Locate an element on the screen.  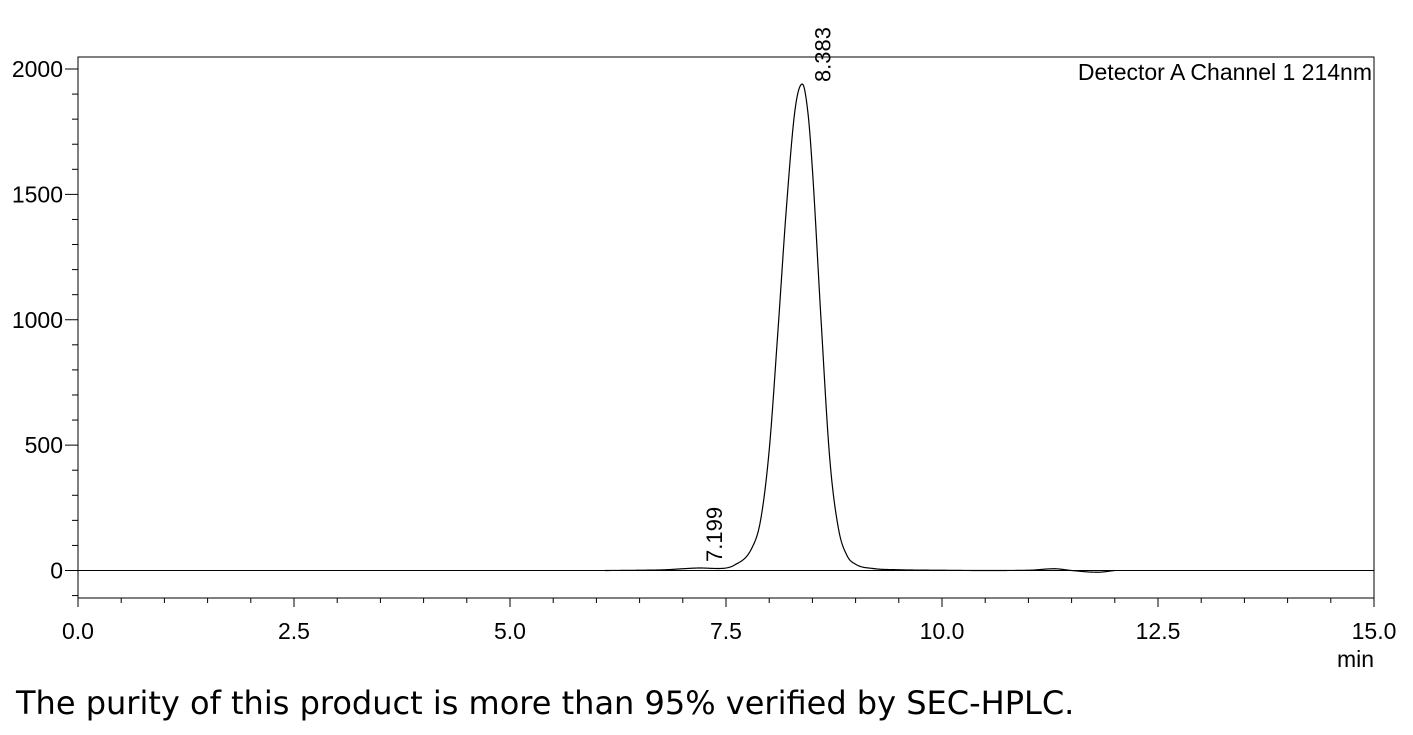
y-tick-label: 2000 is located at coordinates (37, 69).